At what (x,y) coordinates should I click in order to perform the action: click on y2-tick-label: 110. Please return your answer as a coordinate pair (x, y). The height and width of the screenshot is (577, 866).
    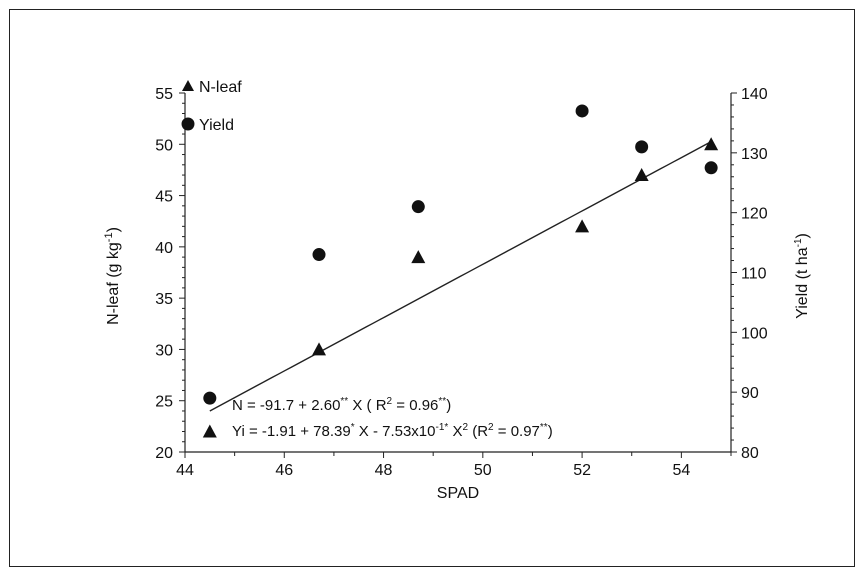
    Looking at the image, I should click on (754, 274).